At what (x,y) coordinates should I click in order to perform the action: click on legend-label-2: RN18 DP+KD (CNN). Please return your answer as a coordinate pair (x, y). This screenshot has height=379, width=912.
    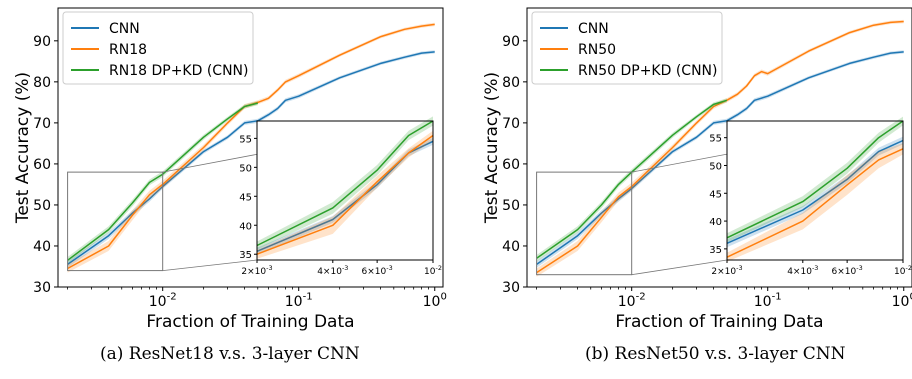
    Looking at the image, I should click on (178, 71).